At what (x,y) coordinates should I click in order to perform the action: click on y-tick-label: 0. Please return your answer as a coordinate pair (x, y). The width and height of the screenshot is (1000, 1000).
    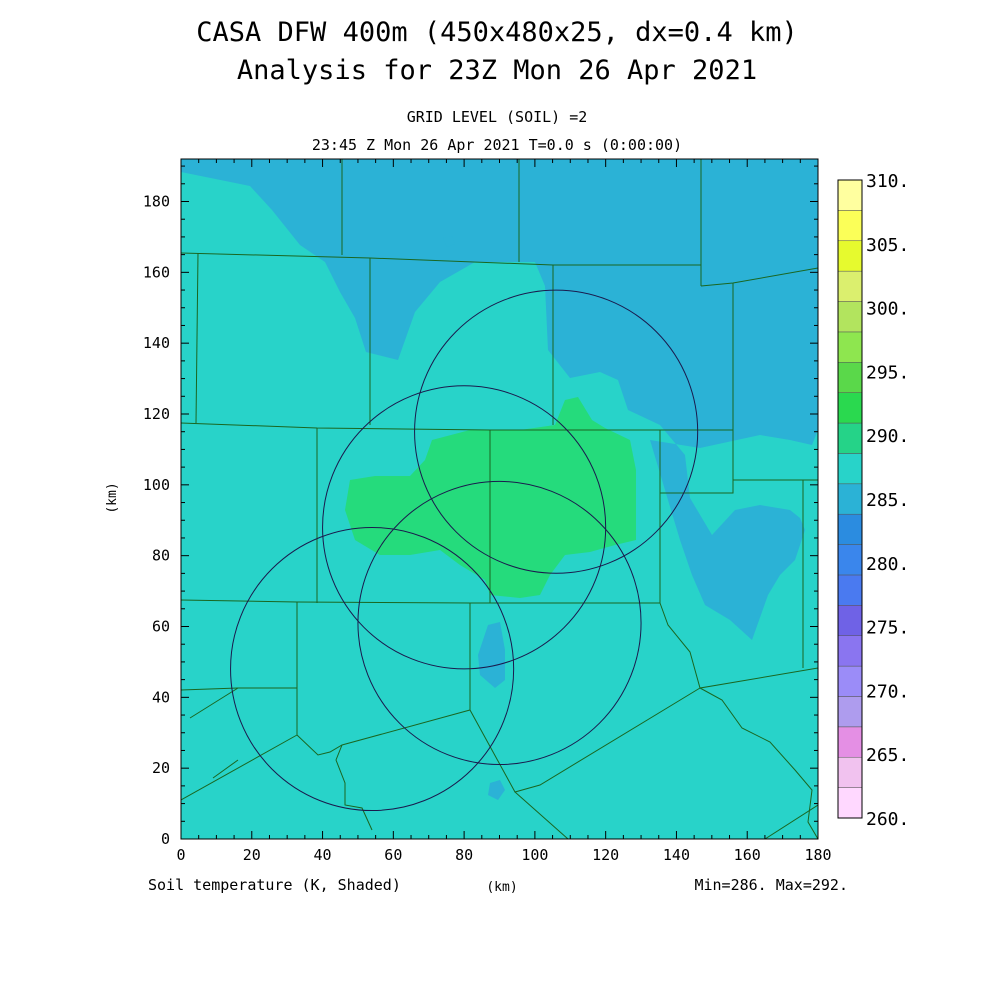
    Looking at the image, I should click on (165, 839).